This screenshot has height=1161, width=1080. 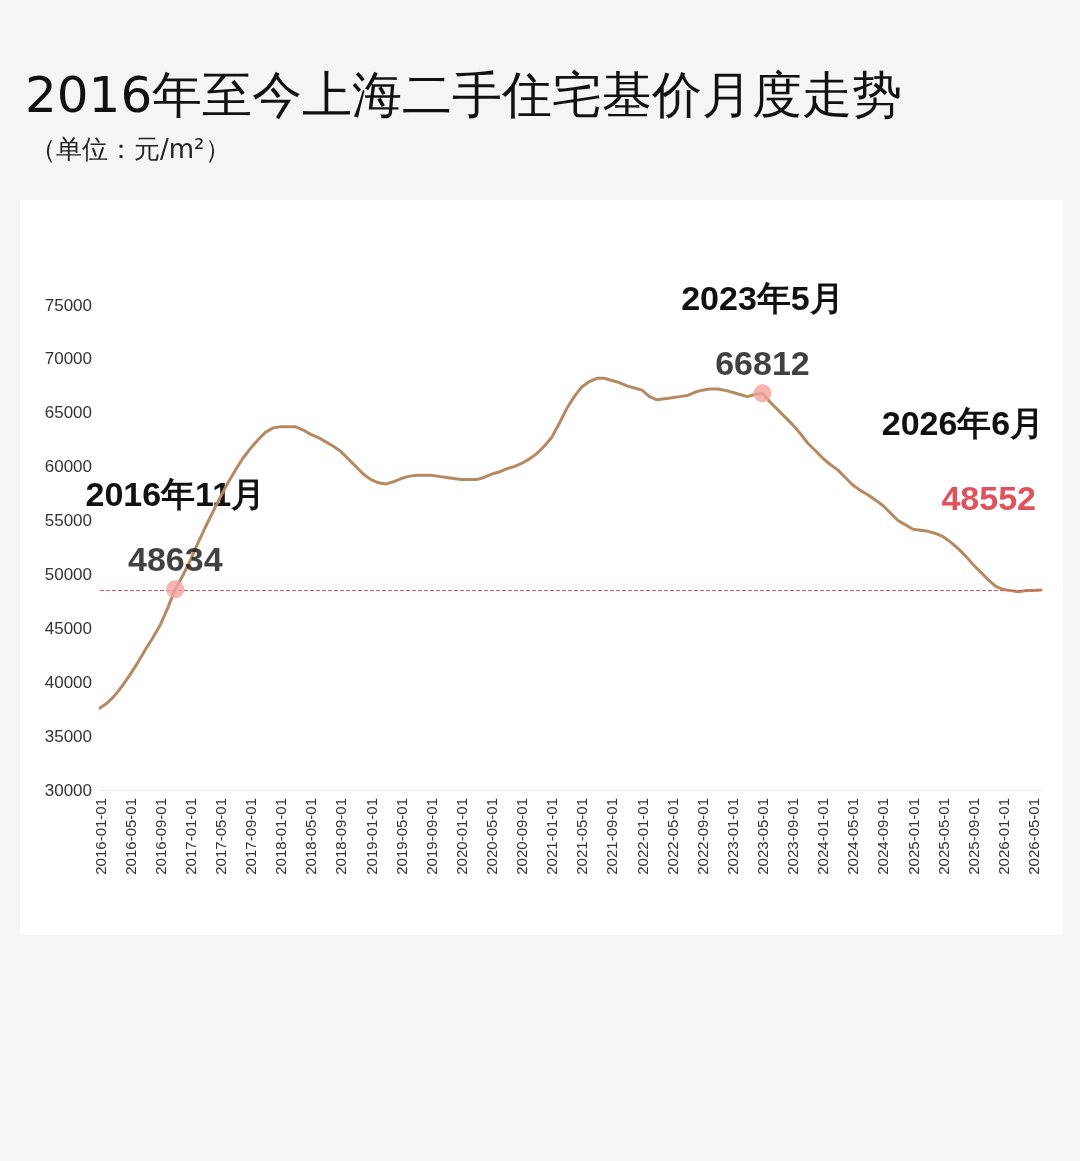 I want to click on ref-line-label: 48552, so click(x=988, y=498).